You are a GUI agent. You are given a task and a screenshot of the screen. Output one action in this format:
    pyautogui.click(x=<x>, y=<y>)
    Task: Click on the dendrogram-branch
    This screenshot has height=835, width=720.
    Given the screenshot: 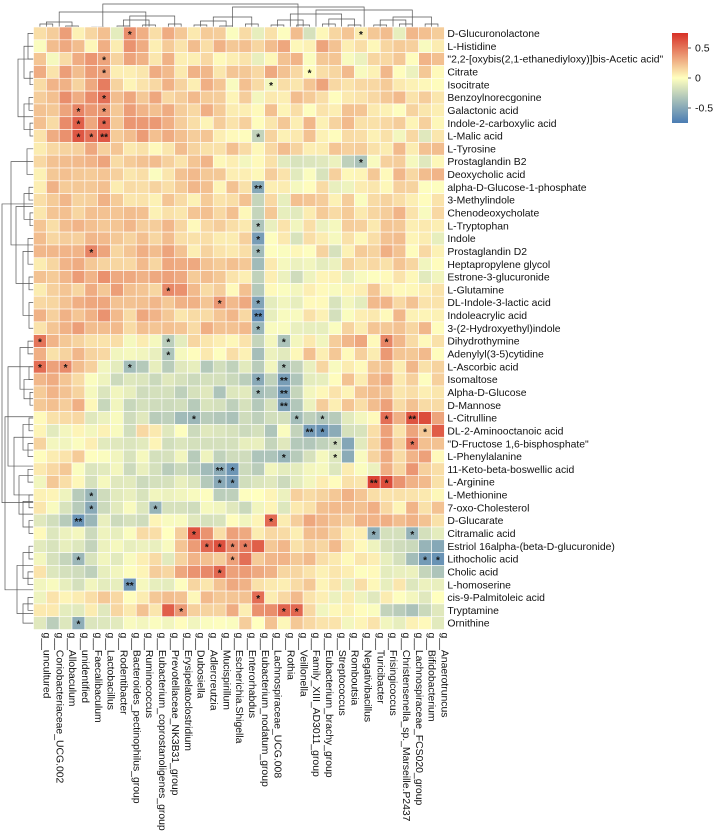 What is the action you would take?
    pyautogui.click(x=200, y=15)
    